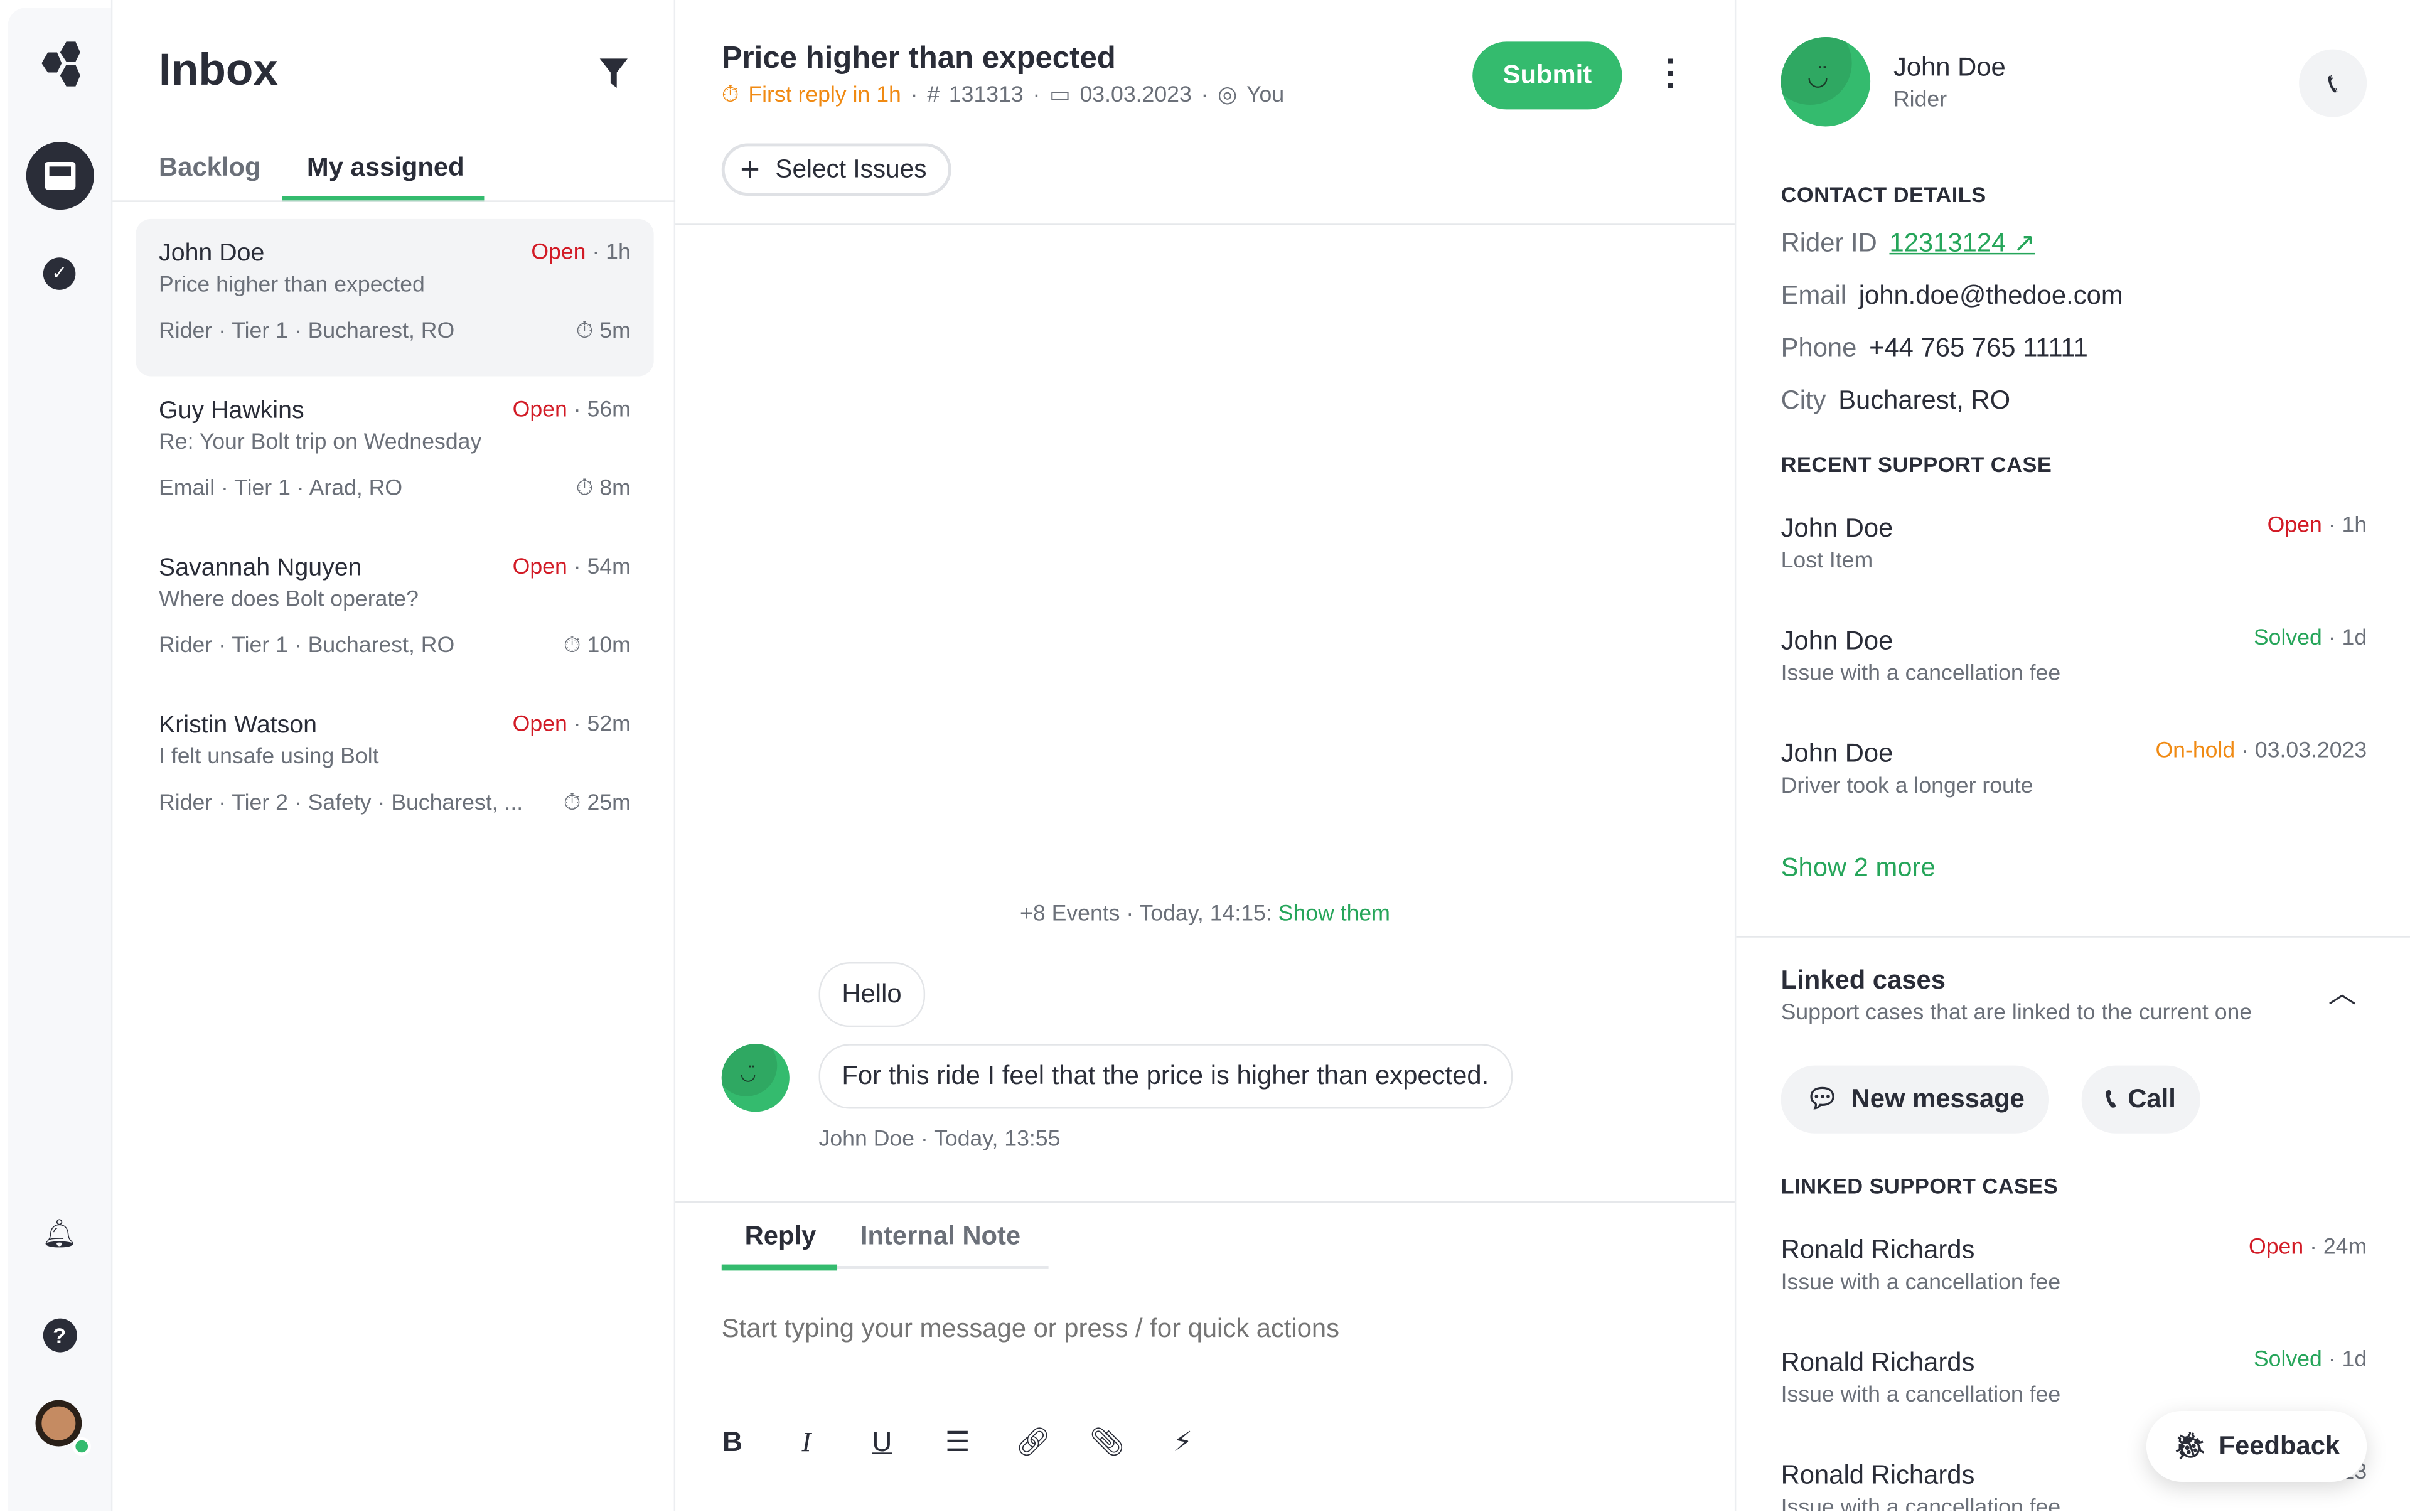  Describe the element at coordinates (1672, 73) in the screenshot. I see `more-icon: · · ·` at that location.